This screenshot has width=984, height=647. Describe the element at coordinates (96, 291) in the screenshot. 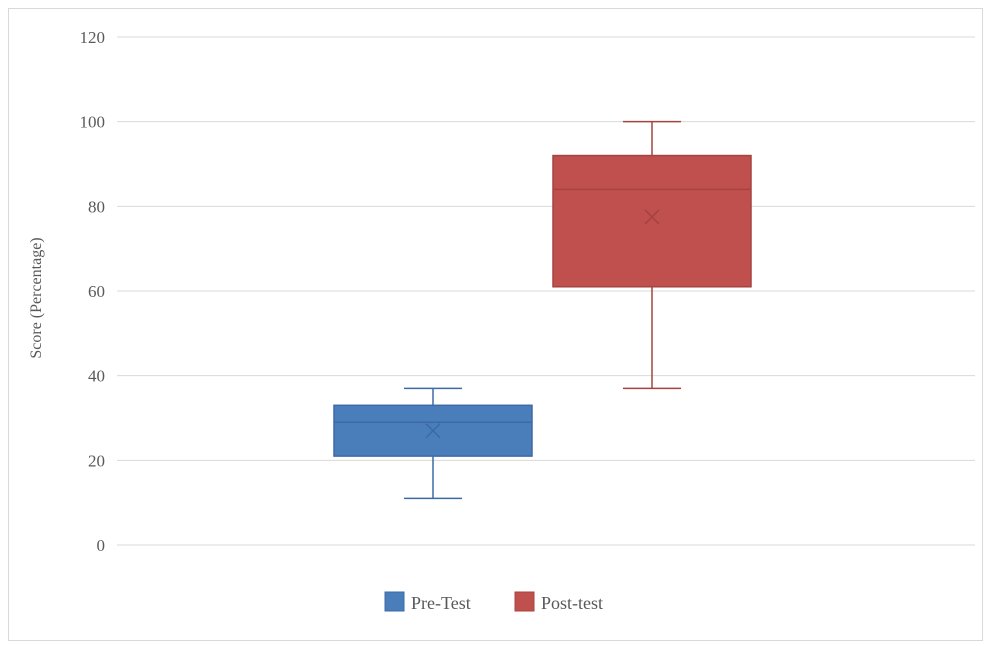

I see `y-tick-label-60: 60` at that location.